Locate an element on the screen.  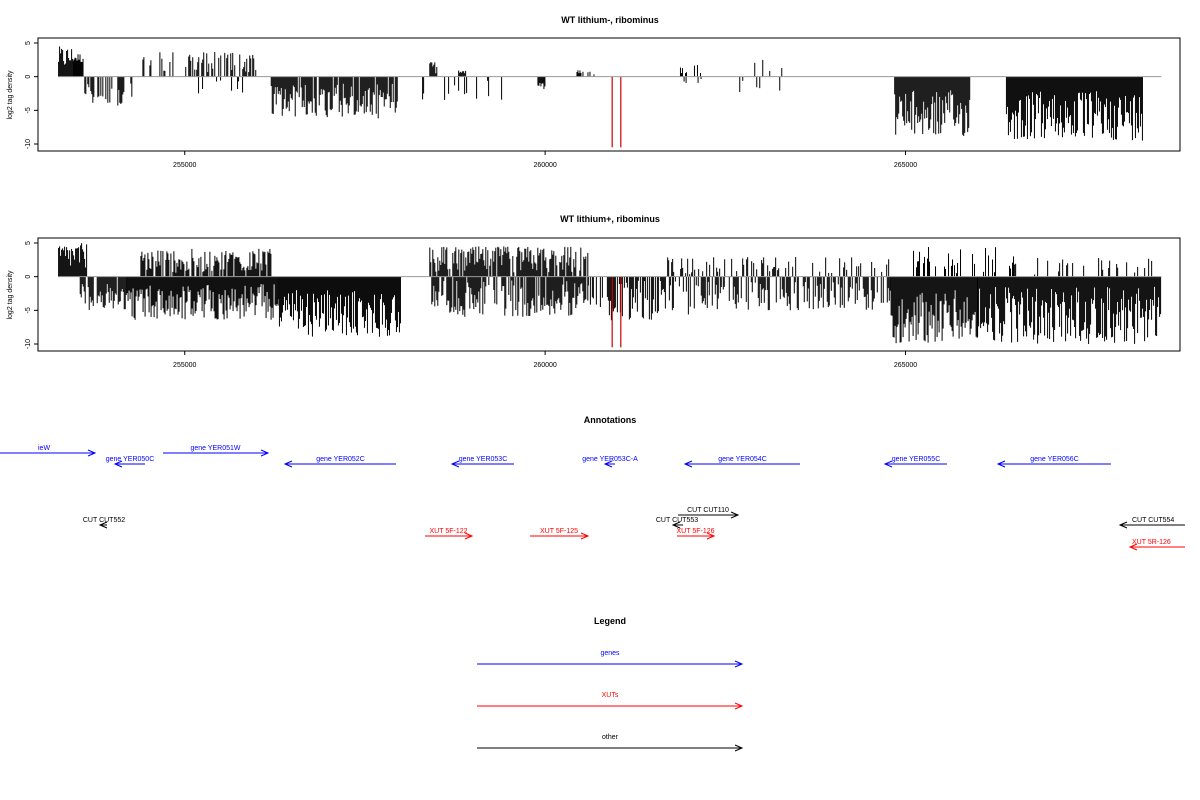
feature-label: CUT CUT553 is located at coordinates (677, 520).